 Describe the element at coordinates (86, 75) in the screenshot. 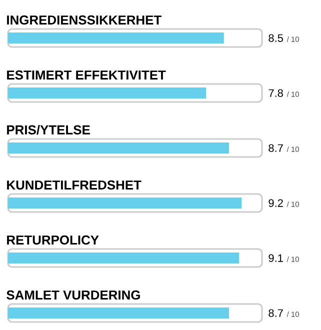

I see `y-tick-label: ESTIMERT EFFEKTIVITET` at that location.